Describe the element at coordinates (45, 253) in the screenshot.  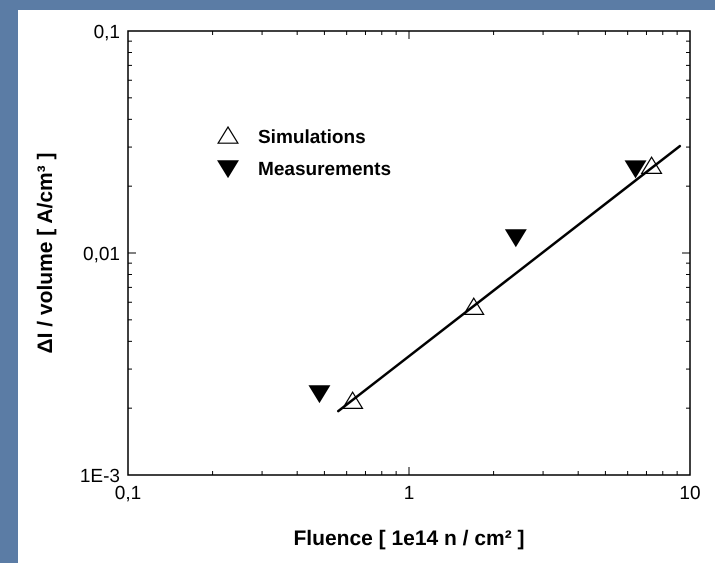
I see `y-axis-title: ΔI / volume [ A/cm³ ]` at that location.